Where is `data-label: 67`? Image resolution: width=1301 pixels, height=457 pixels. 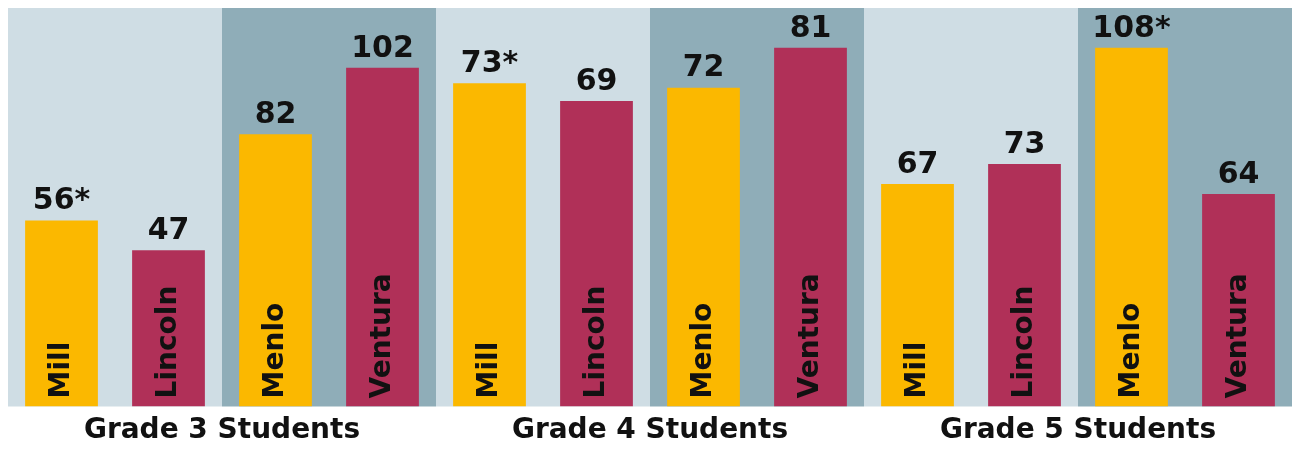 data-label: 67 is located at coordinates (917, 162).